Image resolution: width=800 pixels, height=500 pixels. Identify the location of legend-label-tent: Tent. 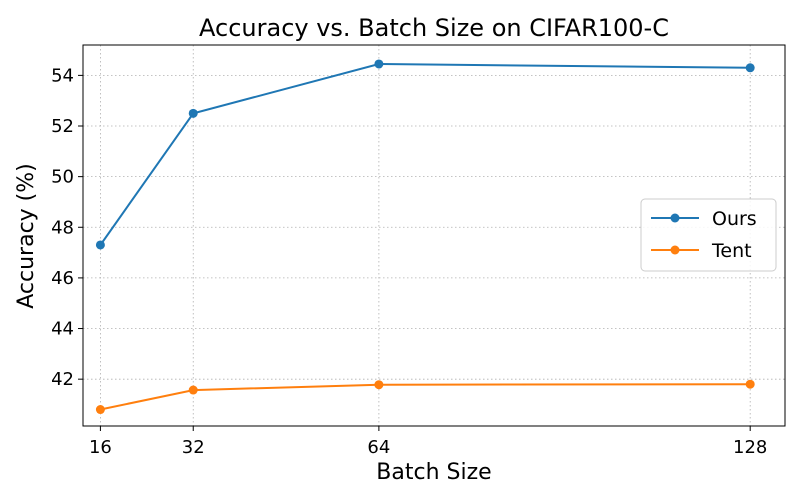
(731, 251).